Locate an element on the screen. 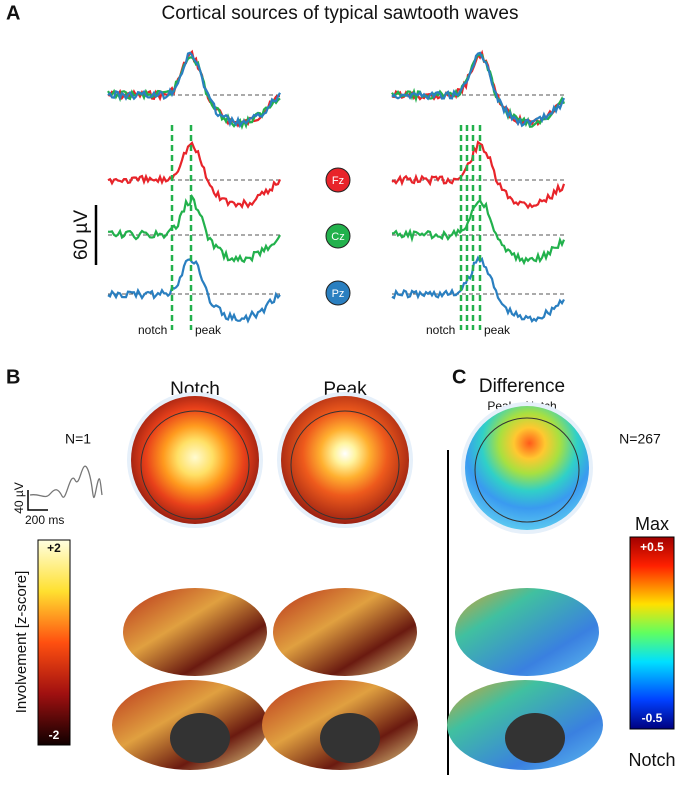 The image size is (682, 789). electrode-label: Cz is located at coordinates (337, 237).